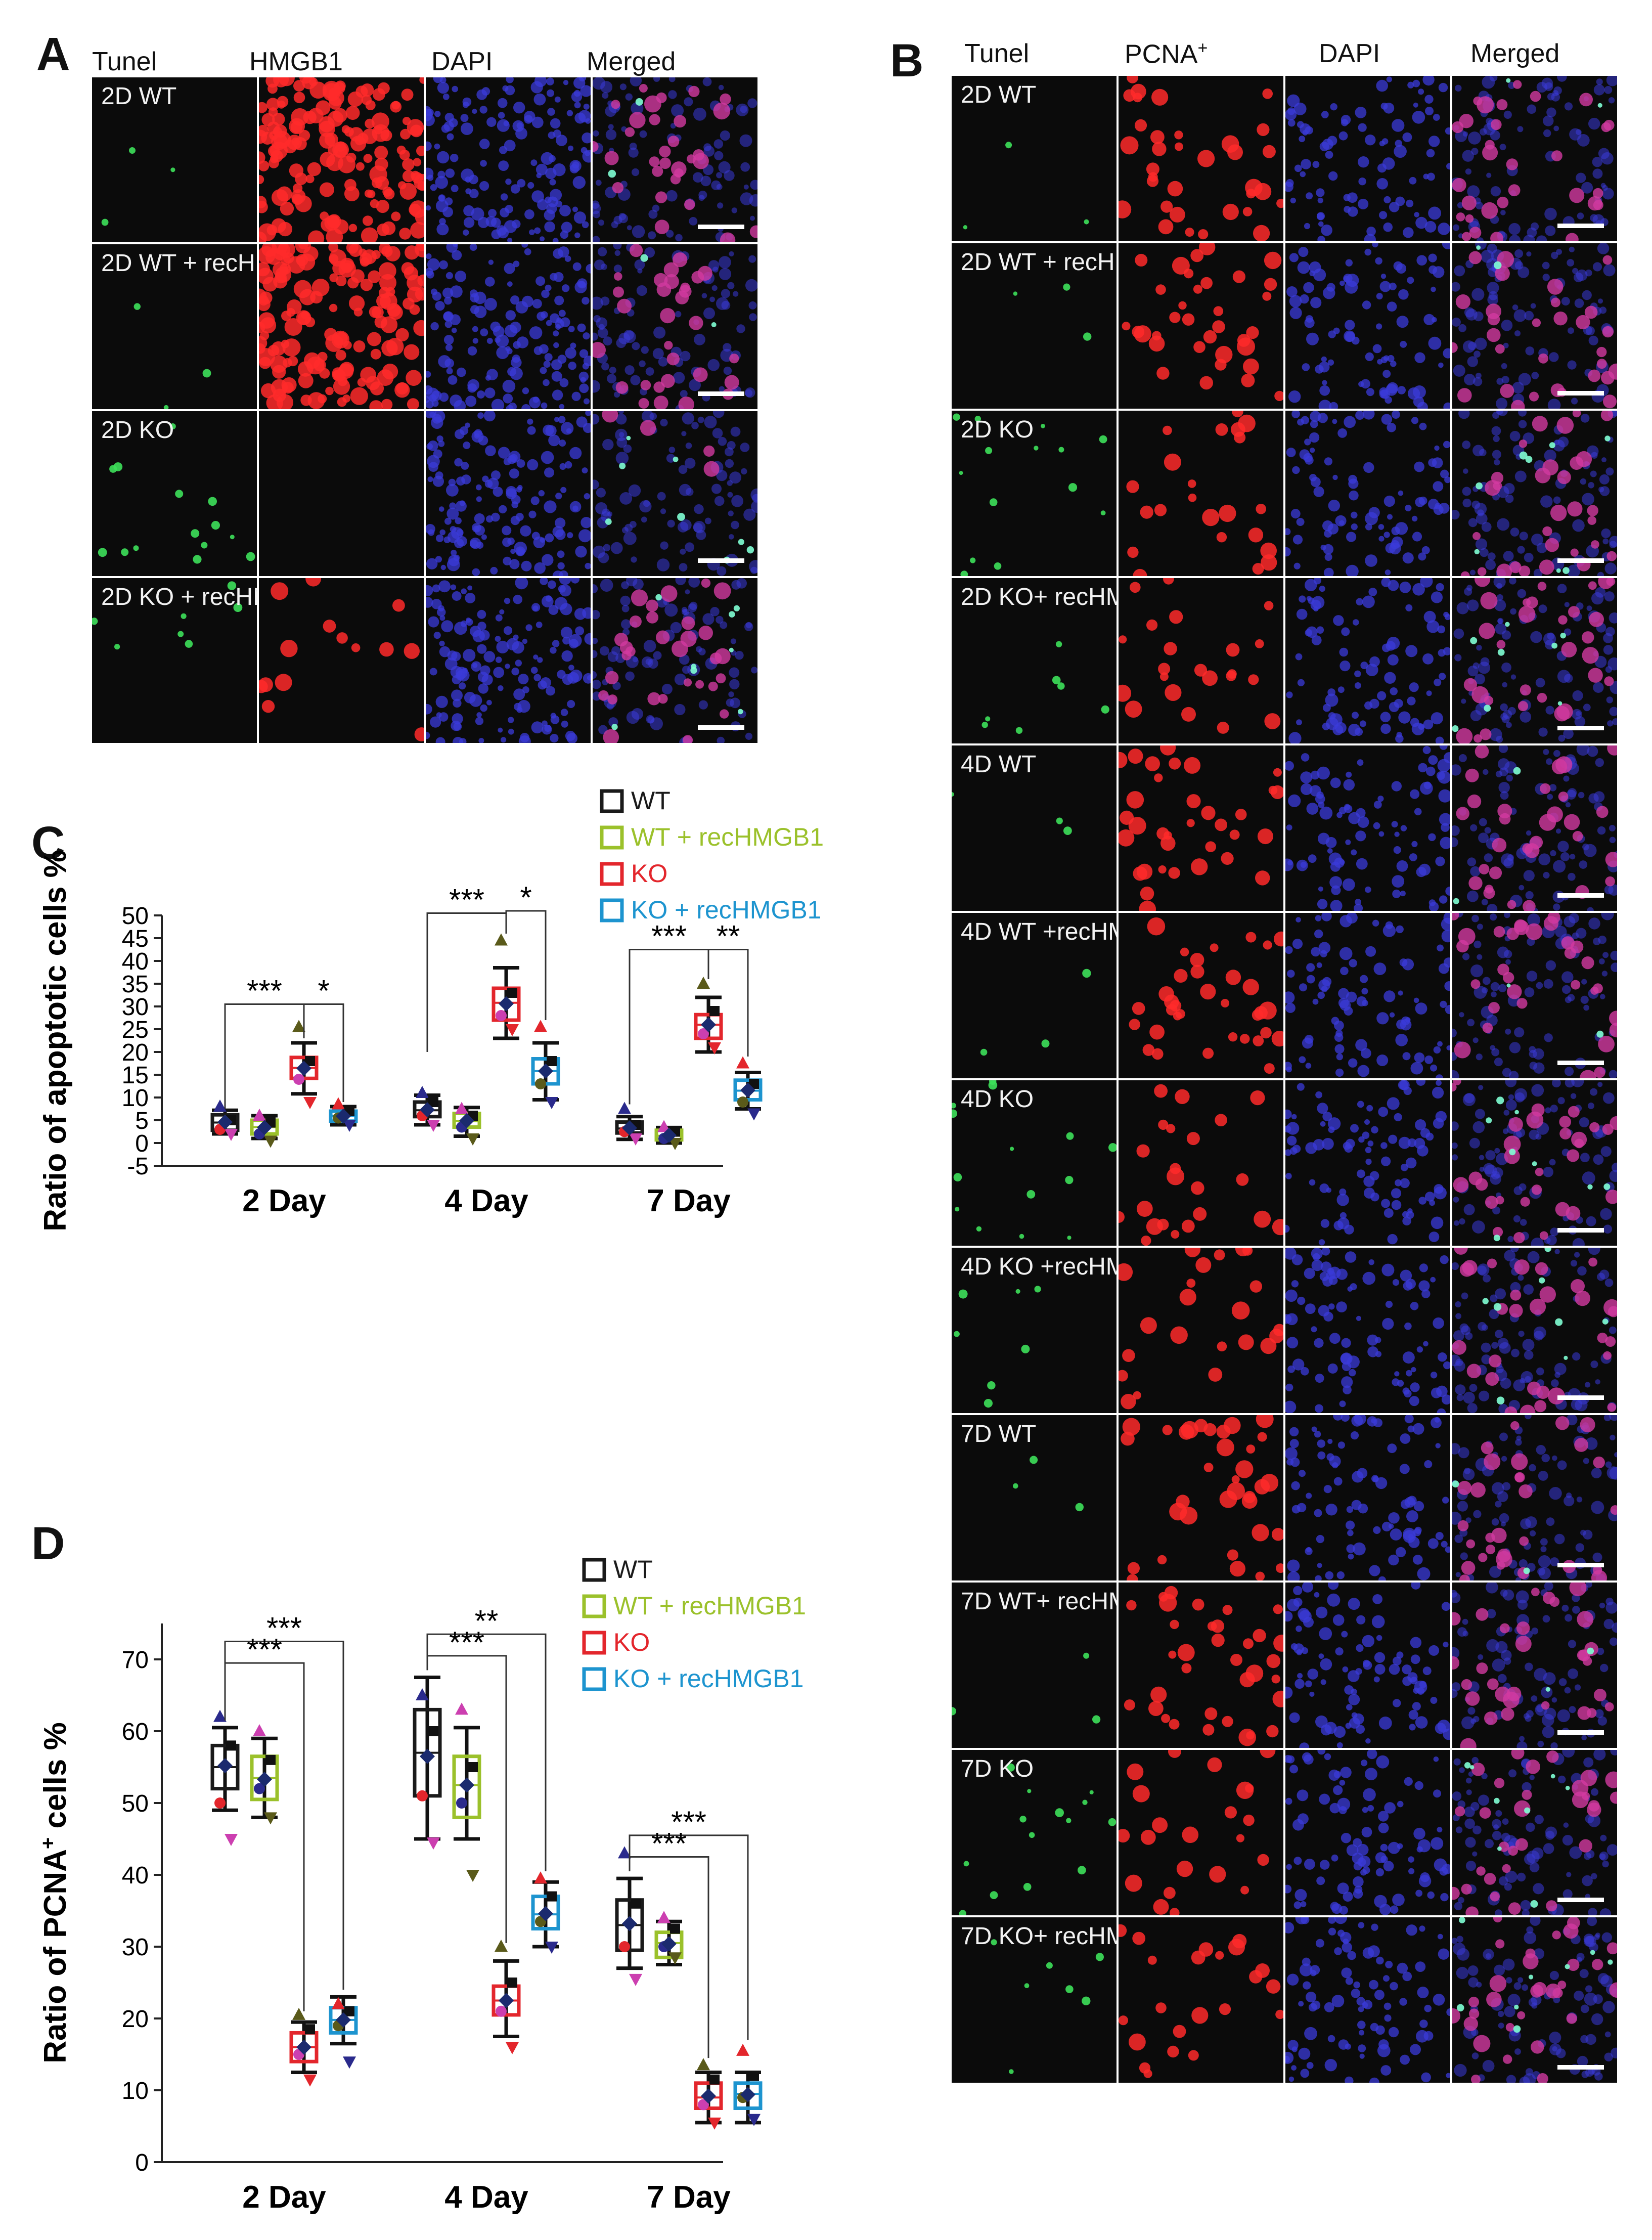 Image resolution: width=1652 pixels, height=2240 pixels. Describe the element at coordinates (135, 961) in the screenshot. I see `y-tick-label: 40` at that location.